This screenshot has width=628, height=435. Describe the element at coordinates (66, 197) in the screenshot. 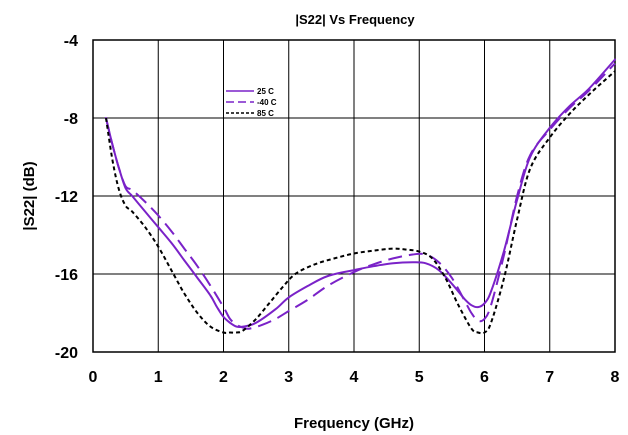

I see `y-tick-label: -12` at that location.